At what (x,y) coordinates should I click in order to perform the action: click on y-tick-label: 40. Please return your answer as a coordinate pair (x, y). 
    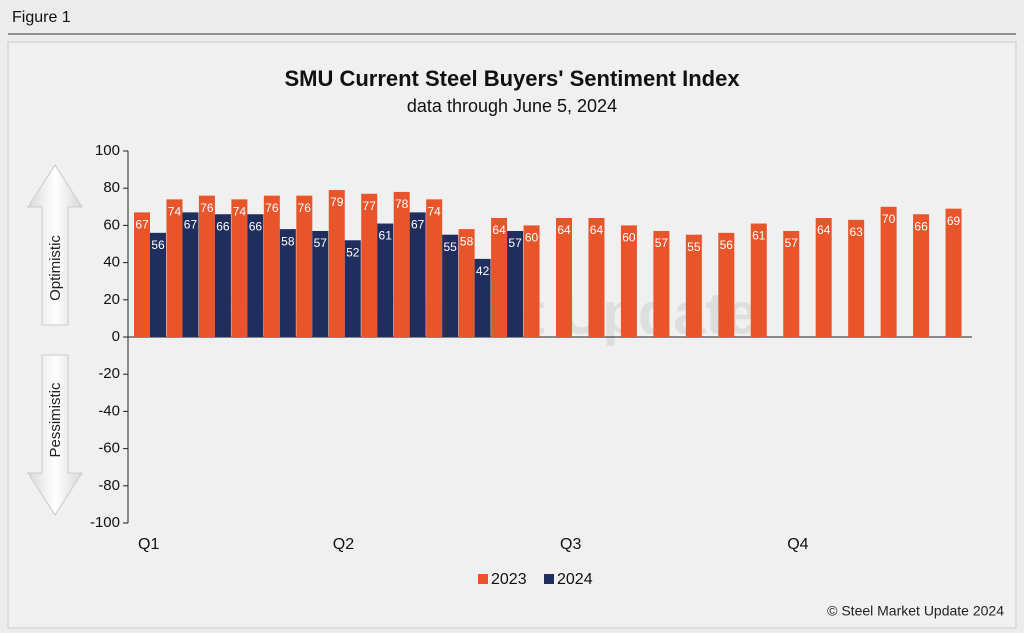
    Looking at the image, I should click on (111, 262).